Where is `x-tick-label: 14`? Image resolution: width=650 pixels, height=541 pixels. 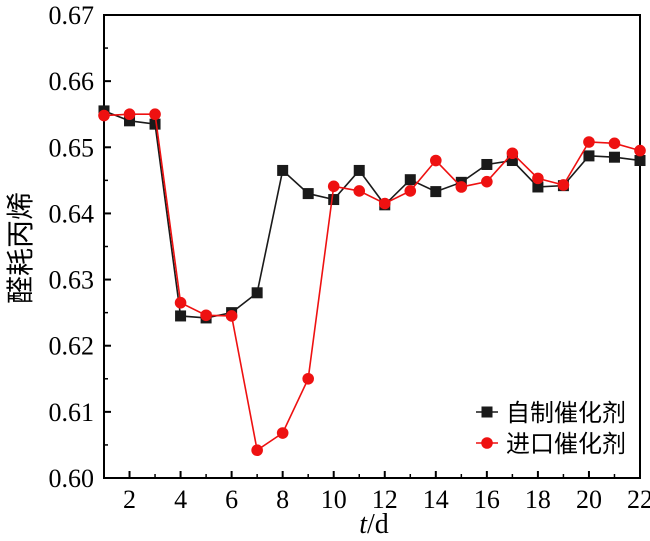
x-tick-label: 14 is located at coordinates (436, 499).